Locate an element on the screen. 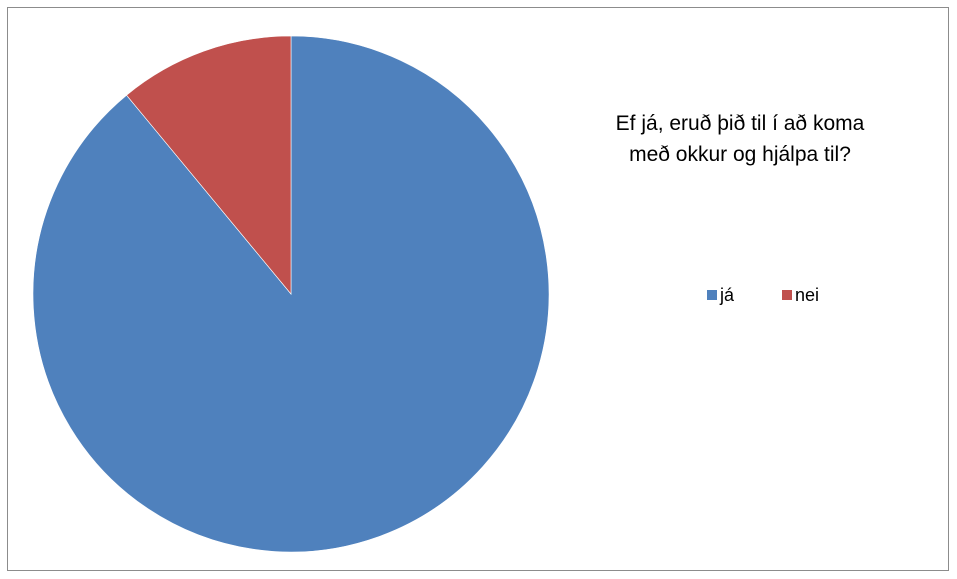 The height and width of the screenshot is (579, 957). legend-label-nei: nei is located at coordinates (807, 294).